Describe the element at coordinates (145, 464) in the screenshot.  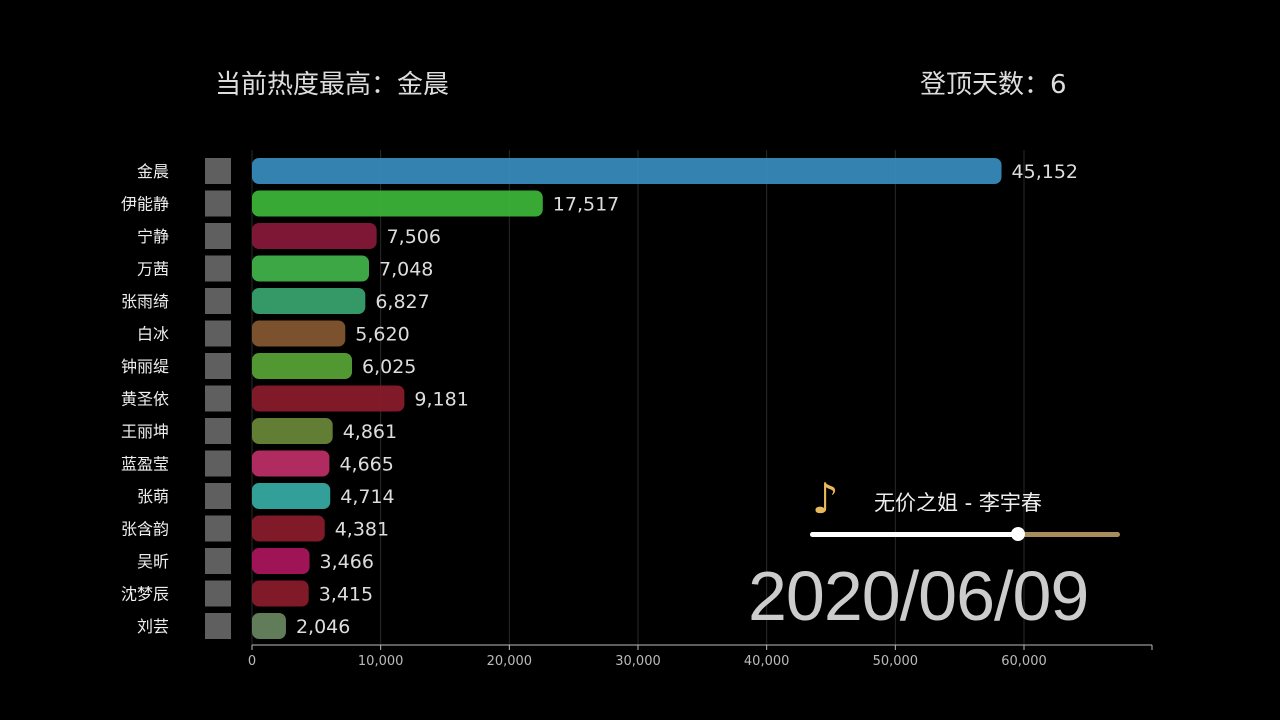
I see `category-label: 蓝盈莹` at that location.